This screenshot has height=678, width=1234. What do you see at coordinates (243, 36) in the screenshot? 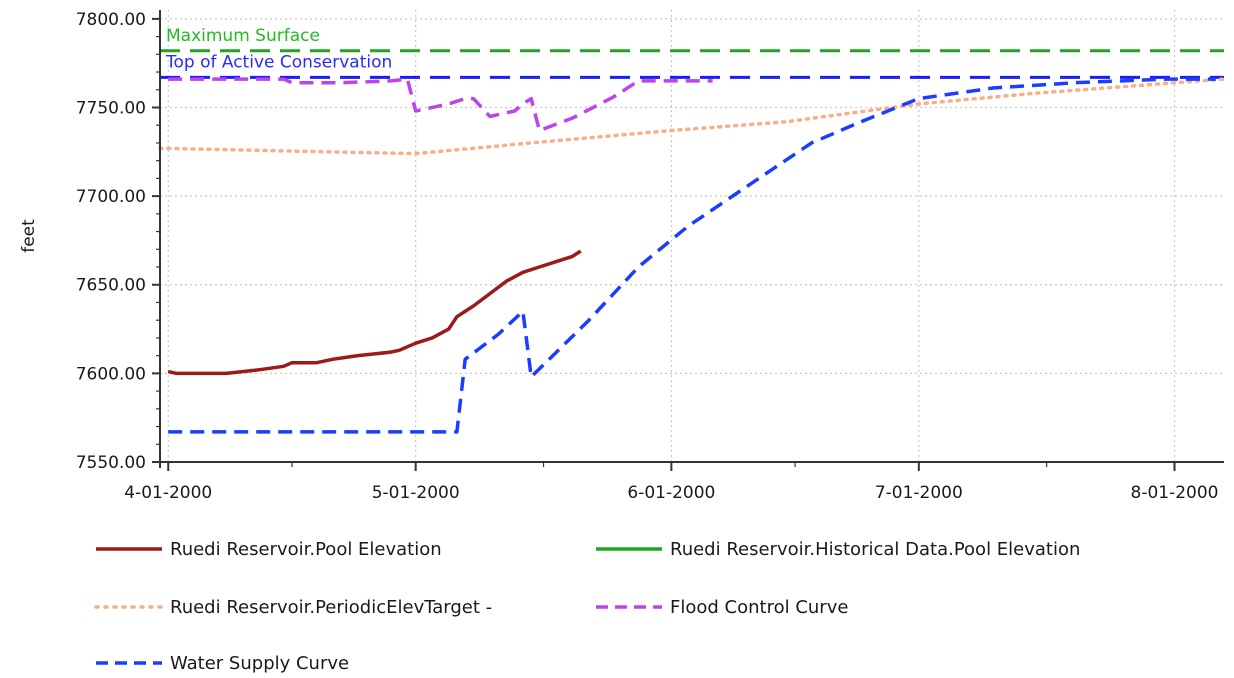
I see `reference-line-label: Maximum Surface` at bounding box center [243, 36].